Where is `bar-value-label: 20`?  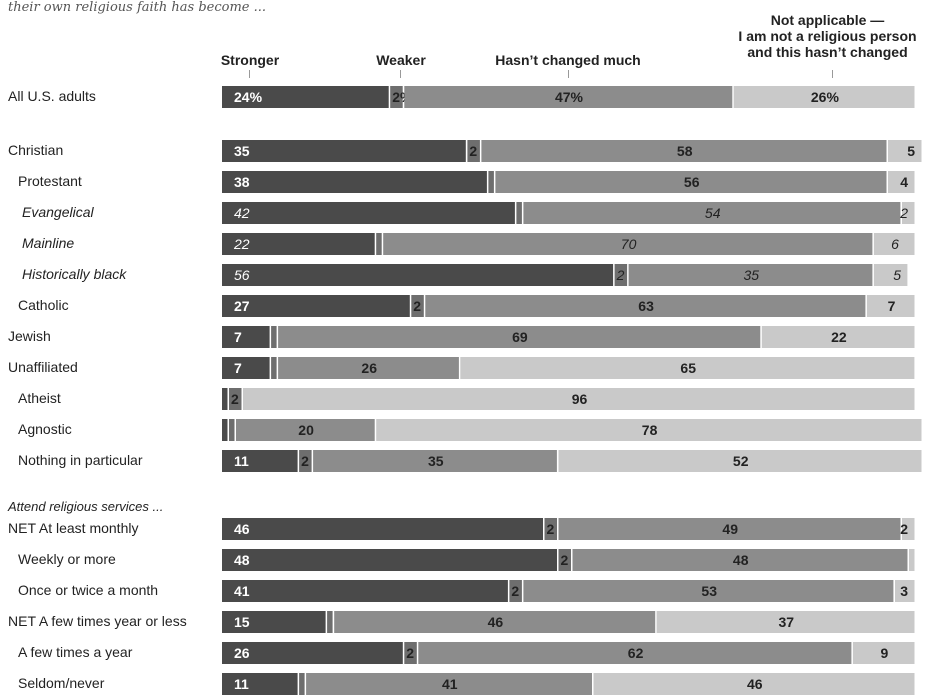
bar-value-label: 20 is located at coordinates (306, 430).